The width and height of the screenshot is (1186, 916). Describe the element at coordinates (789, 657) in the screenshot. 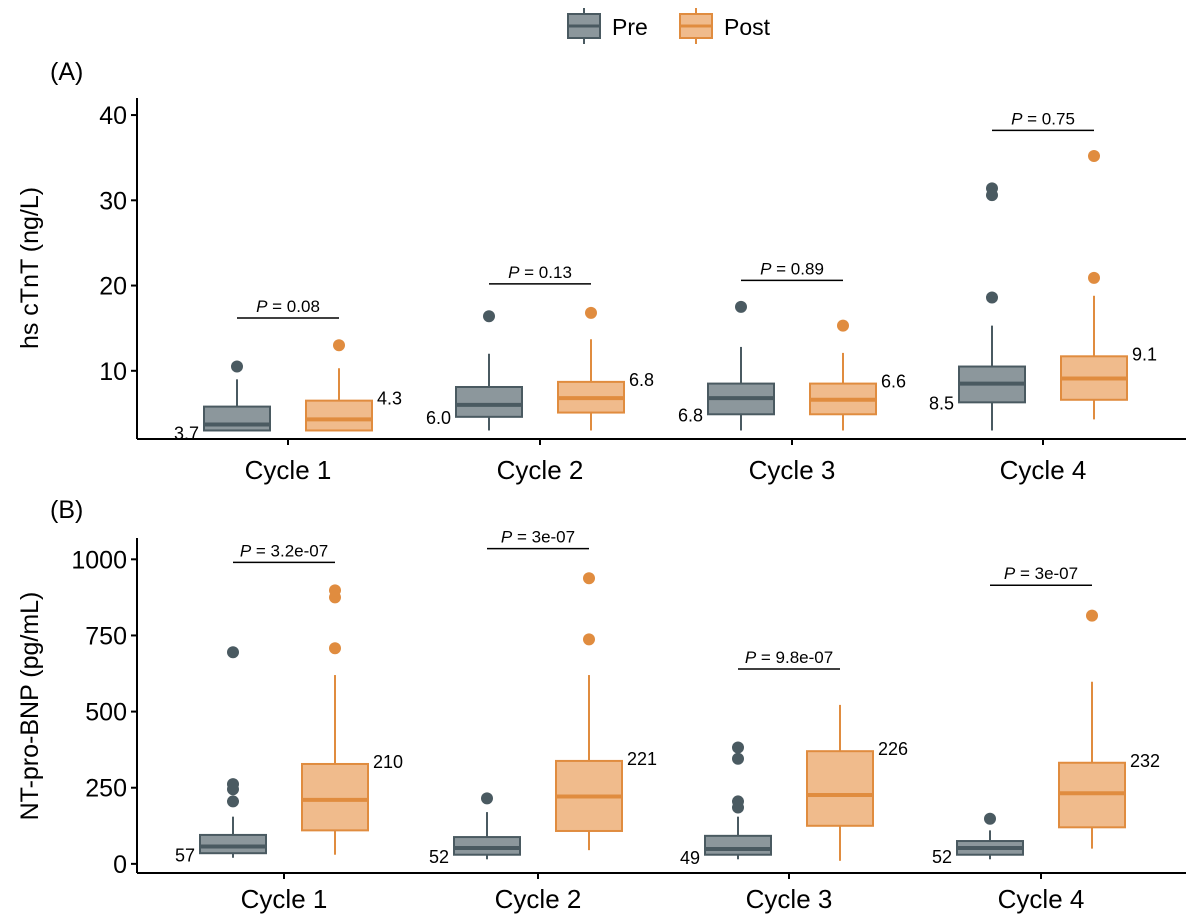

I see `pvalue-text: P = 9.8e-07` at that location.